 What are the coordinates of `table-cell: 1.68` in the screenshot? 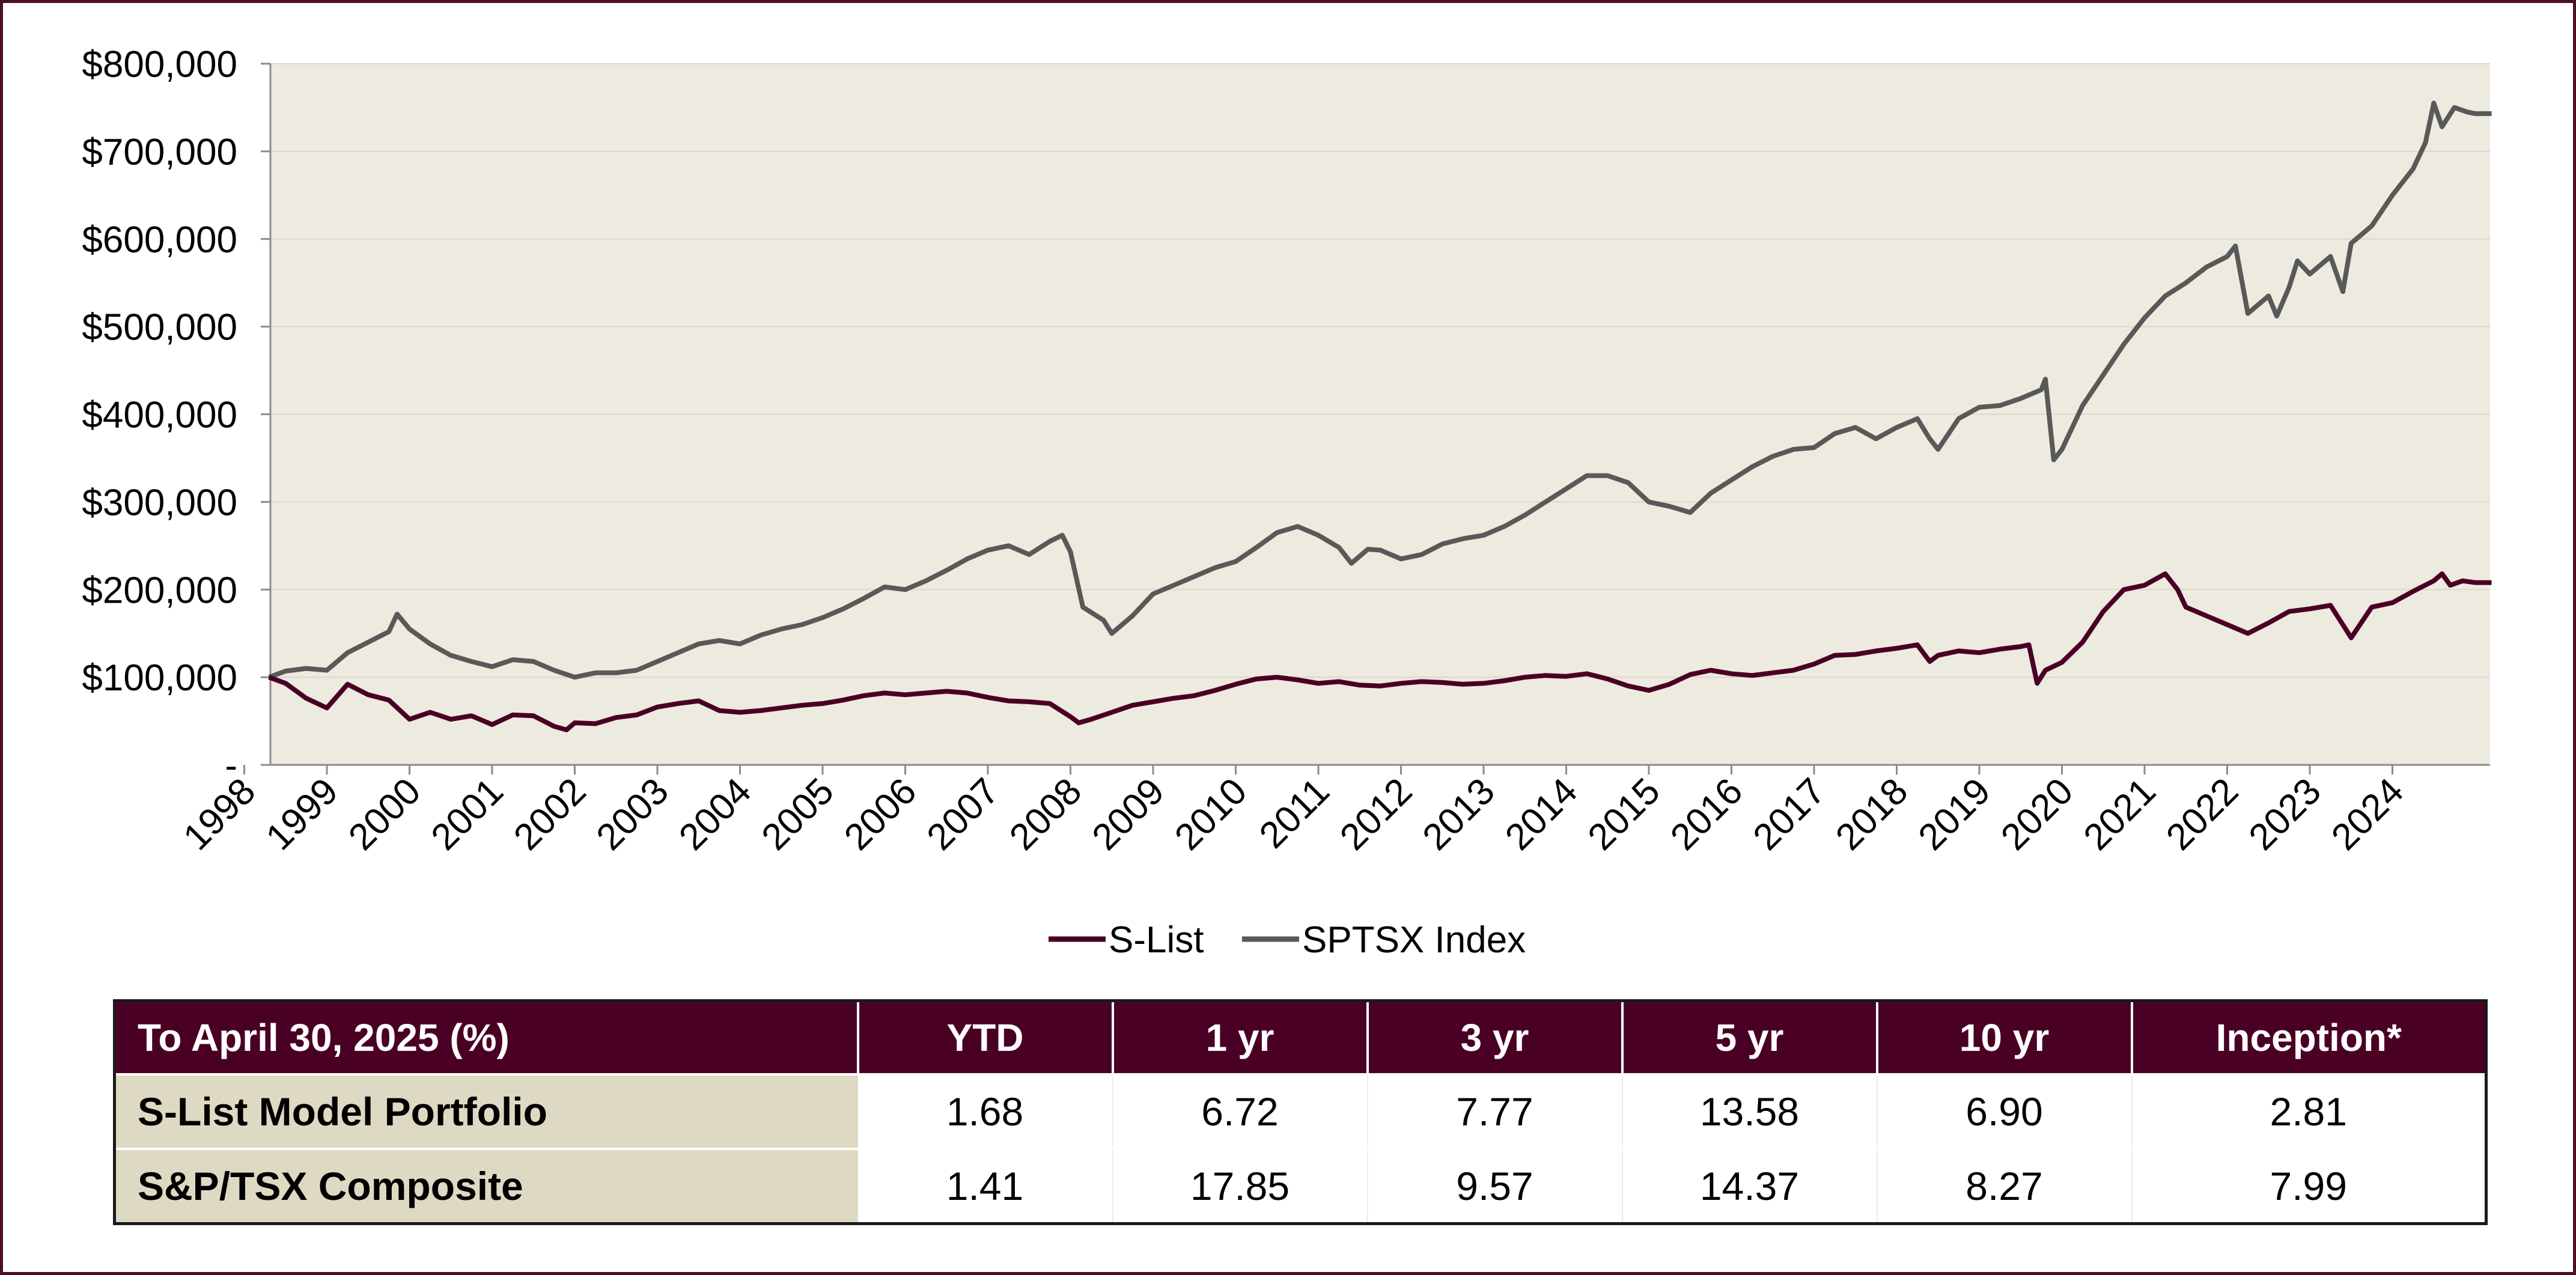 It's located at (985, 1112).